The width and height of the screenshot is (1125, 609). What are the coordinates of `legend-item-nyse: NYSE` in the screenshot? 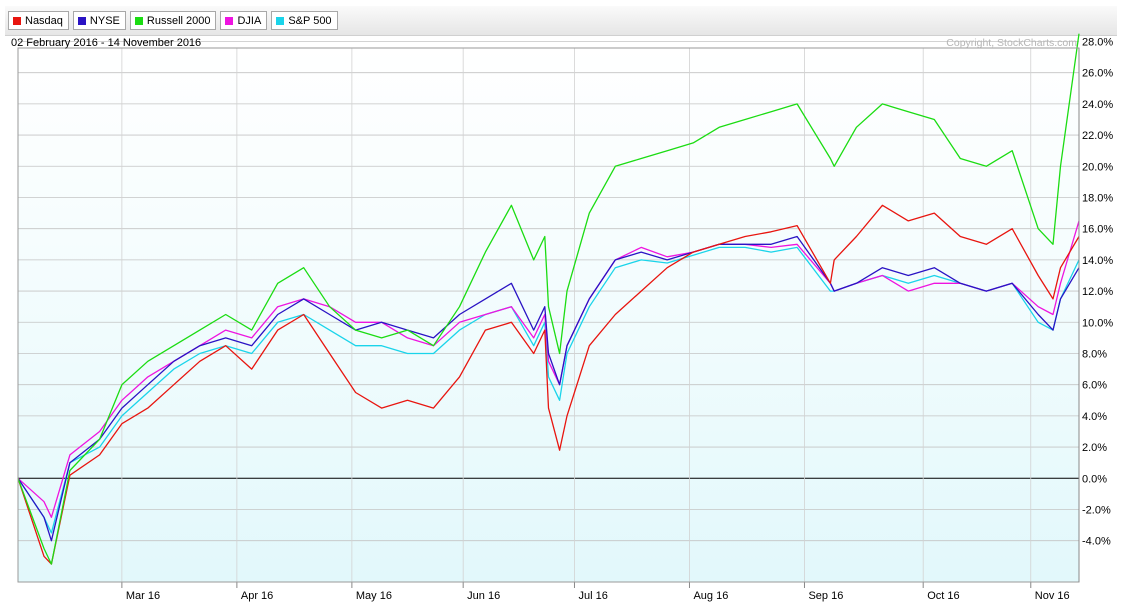 It's located at (99, 20).